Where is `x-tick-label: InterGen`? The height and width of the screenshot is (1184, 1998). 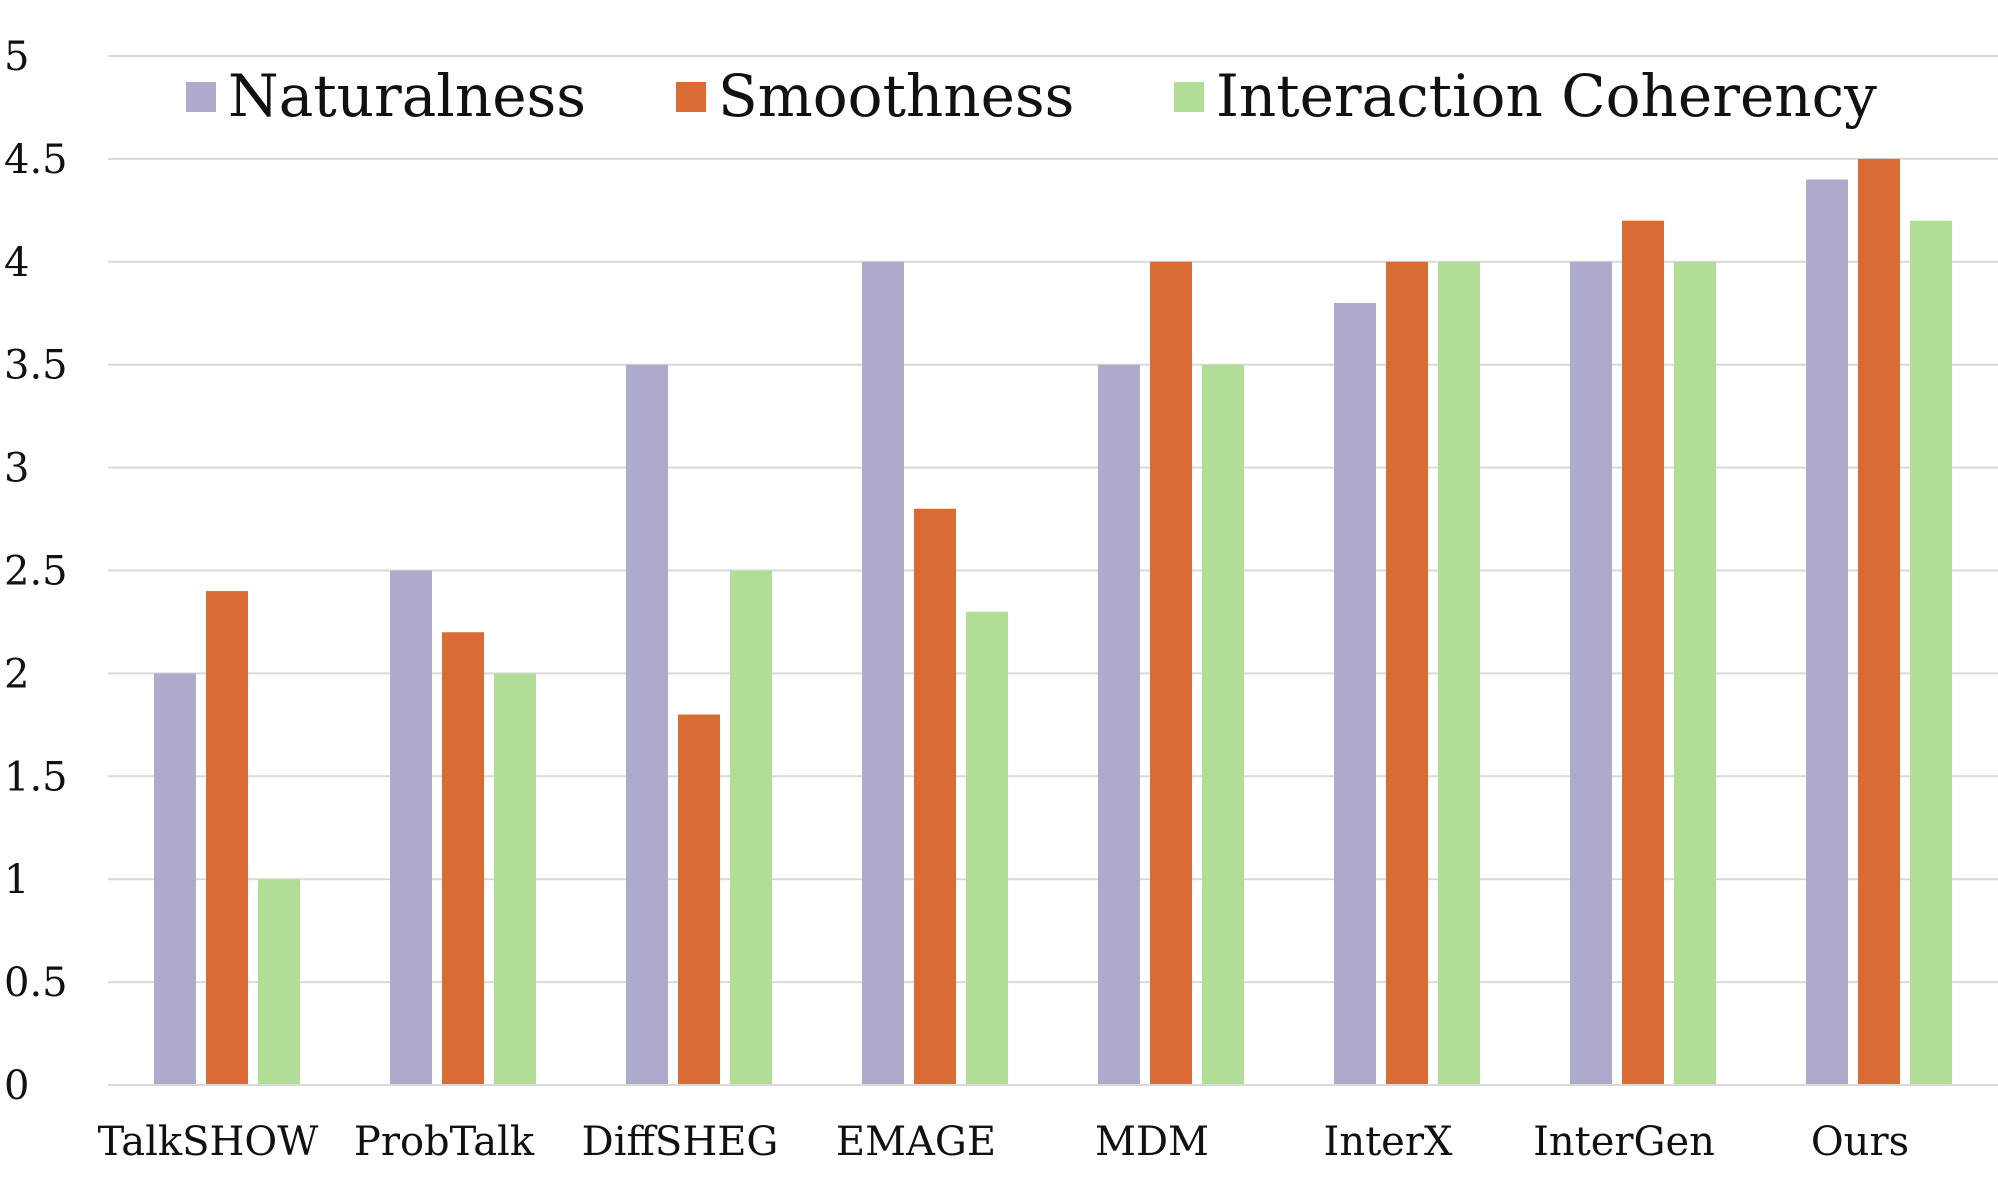
x-tick-label: InterGen is located at coordinates (1624, 1142).